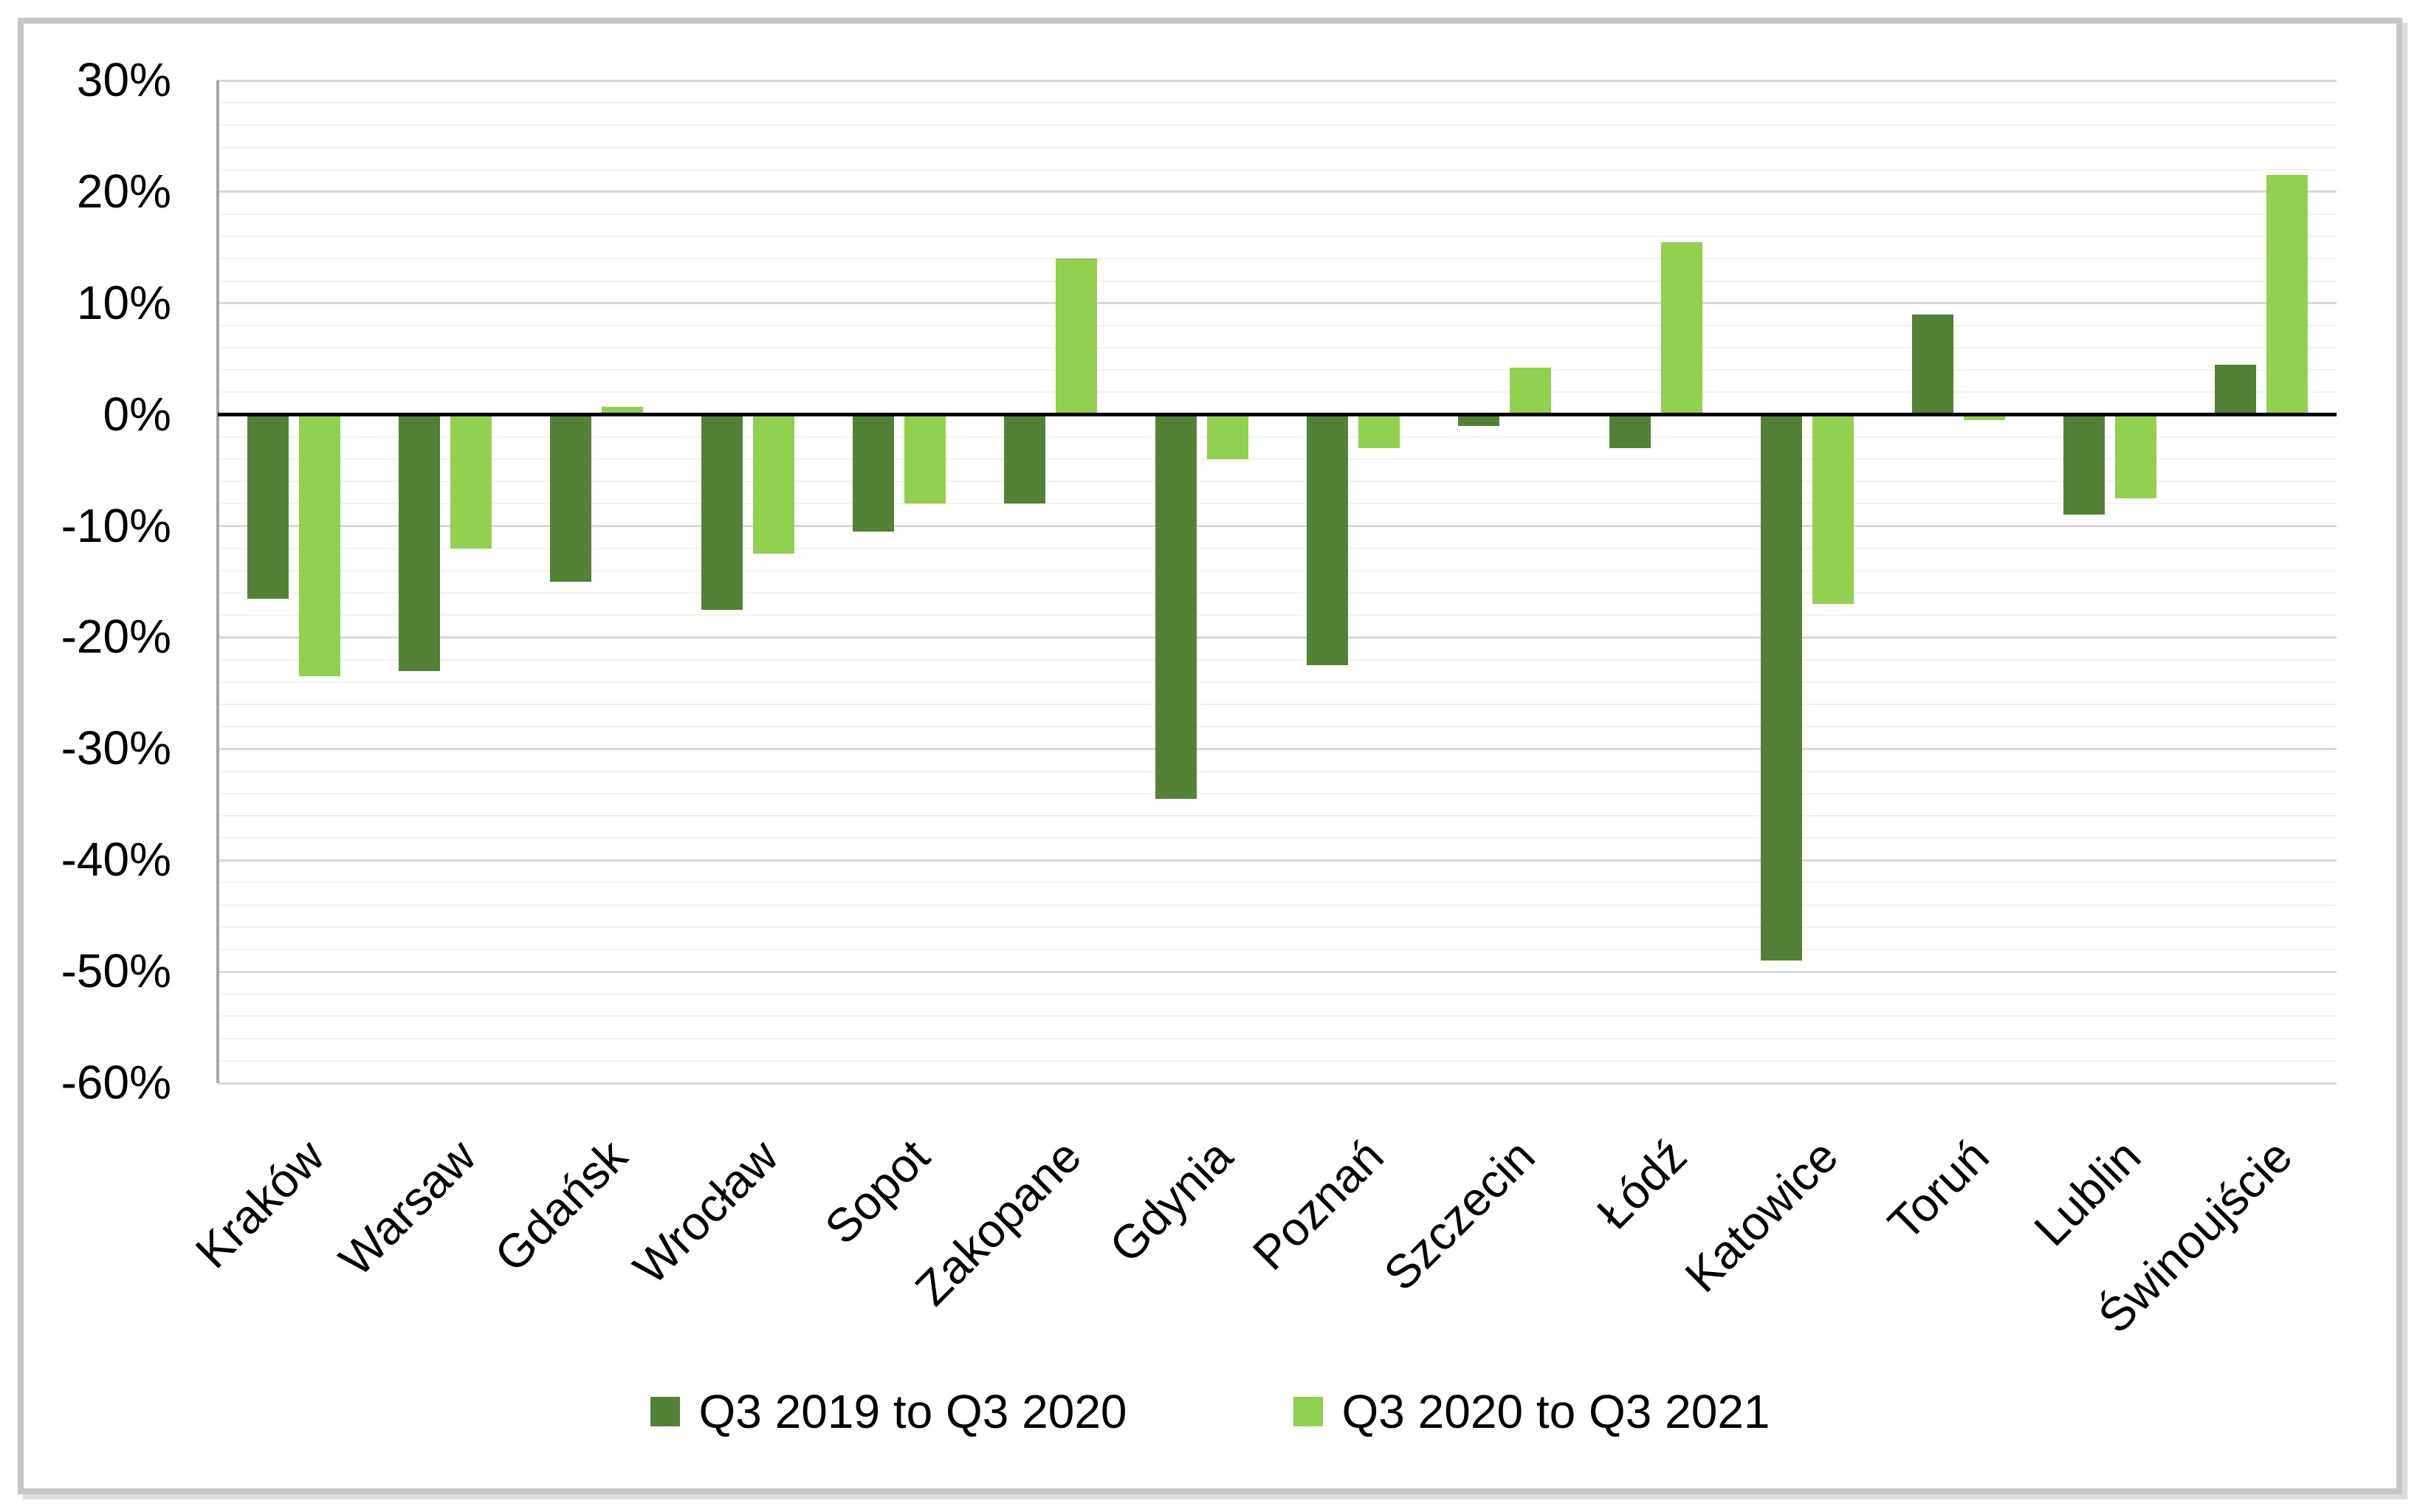 This screenshot has height=1512, width=2420. What do you see at coordinates (268, 506) in the screenshot?
I see `bar-kraków-series-1` at bounding box center [268, 506].